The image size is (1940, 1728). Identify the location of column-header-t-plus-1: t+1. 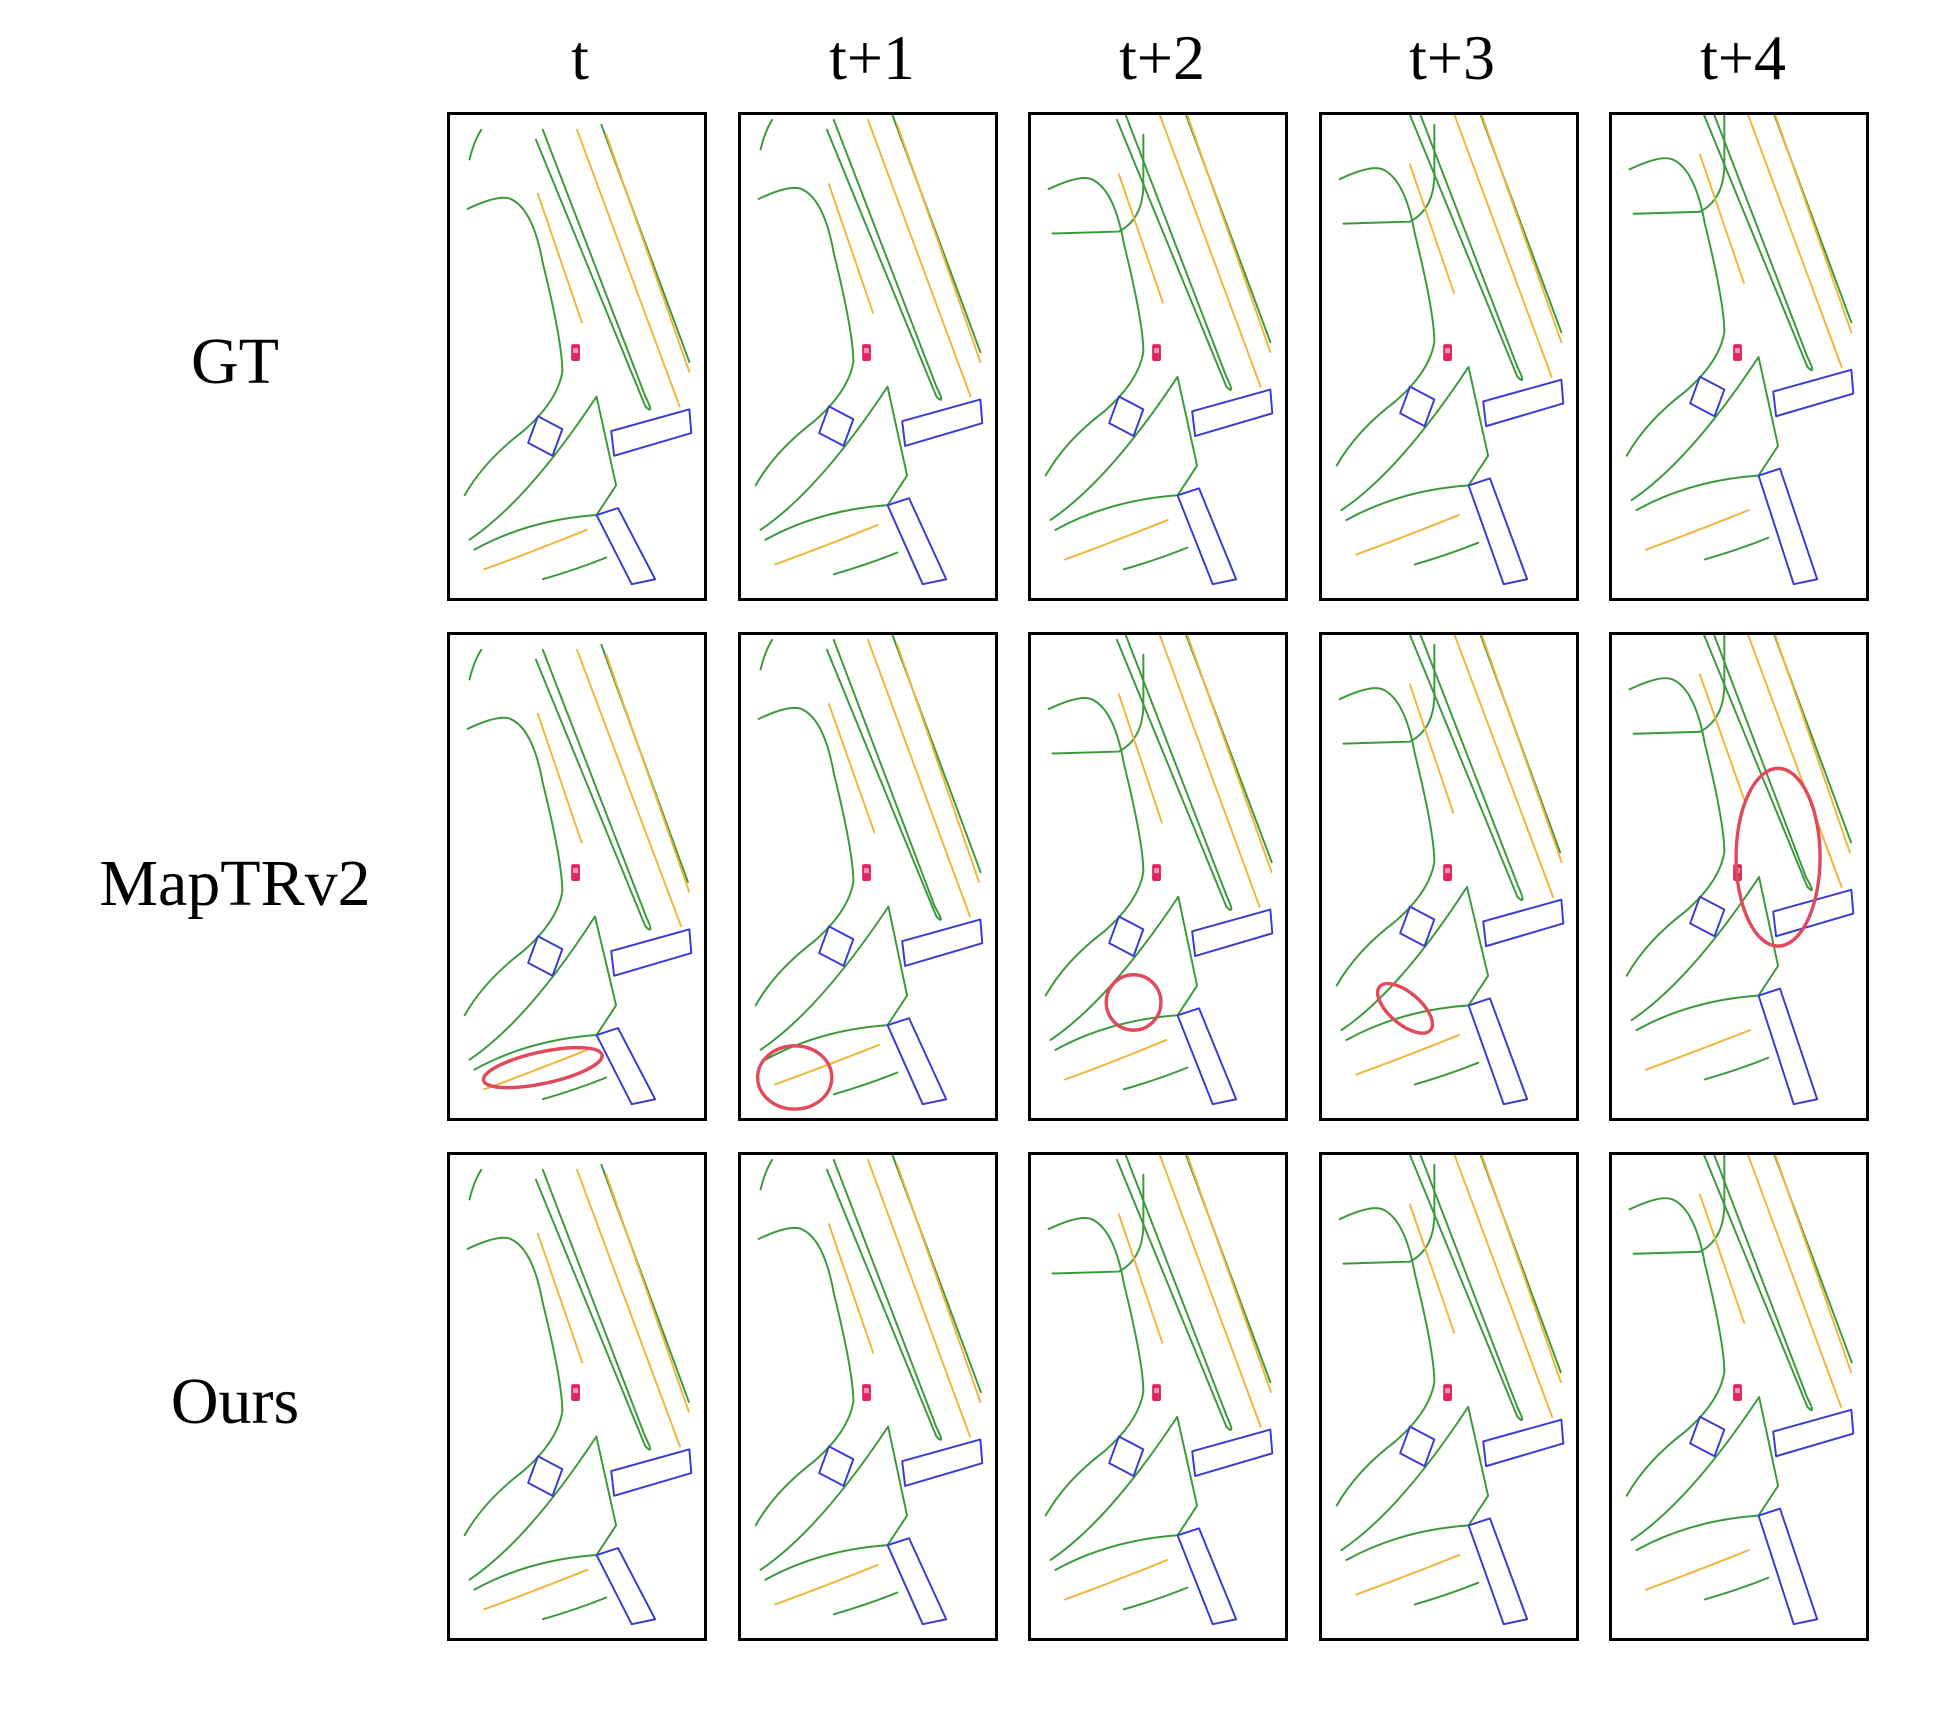
(872, 57).